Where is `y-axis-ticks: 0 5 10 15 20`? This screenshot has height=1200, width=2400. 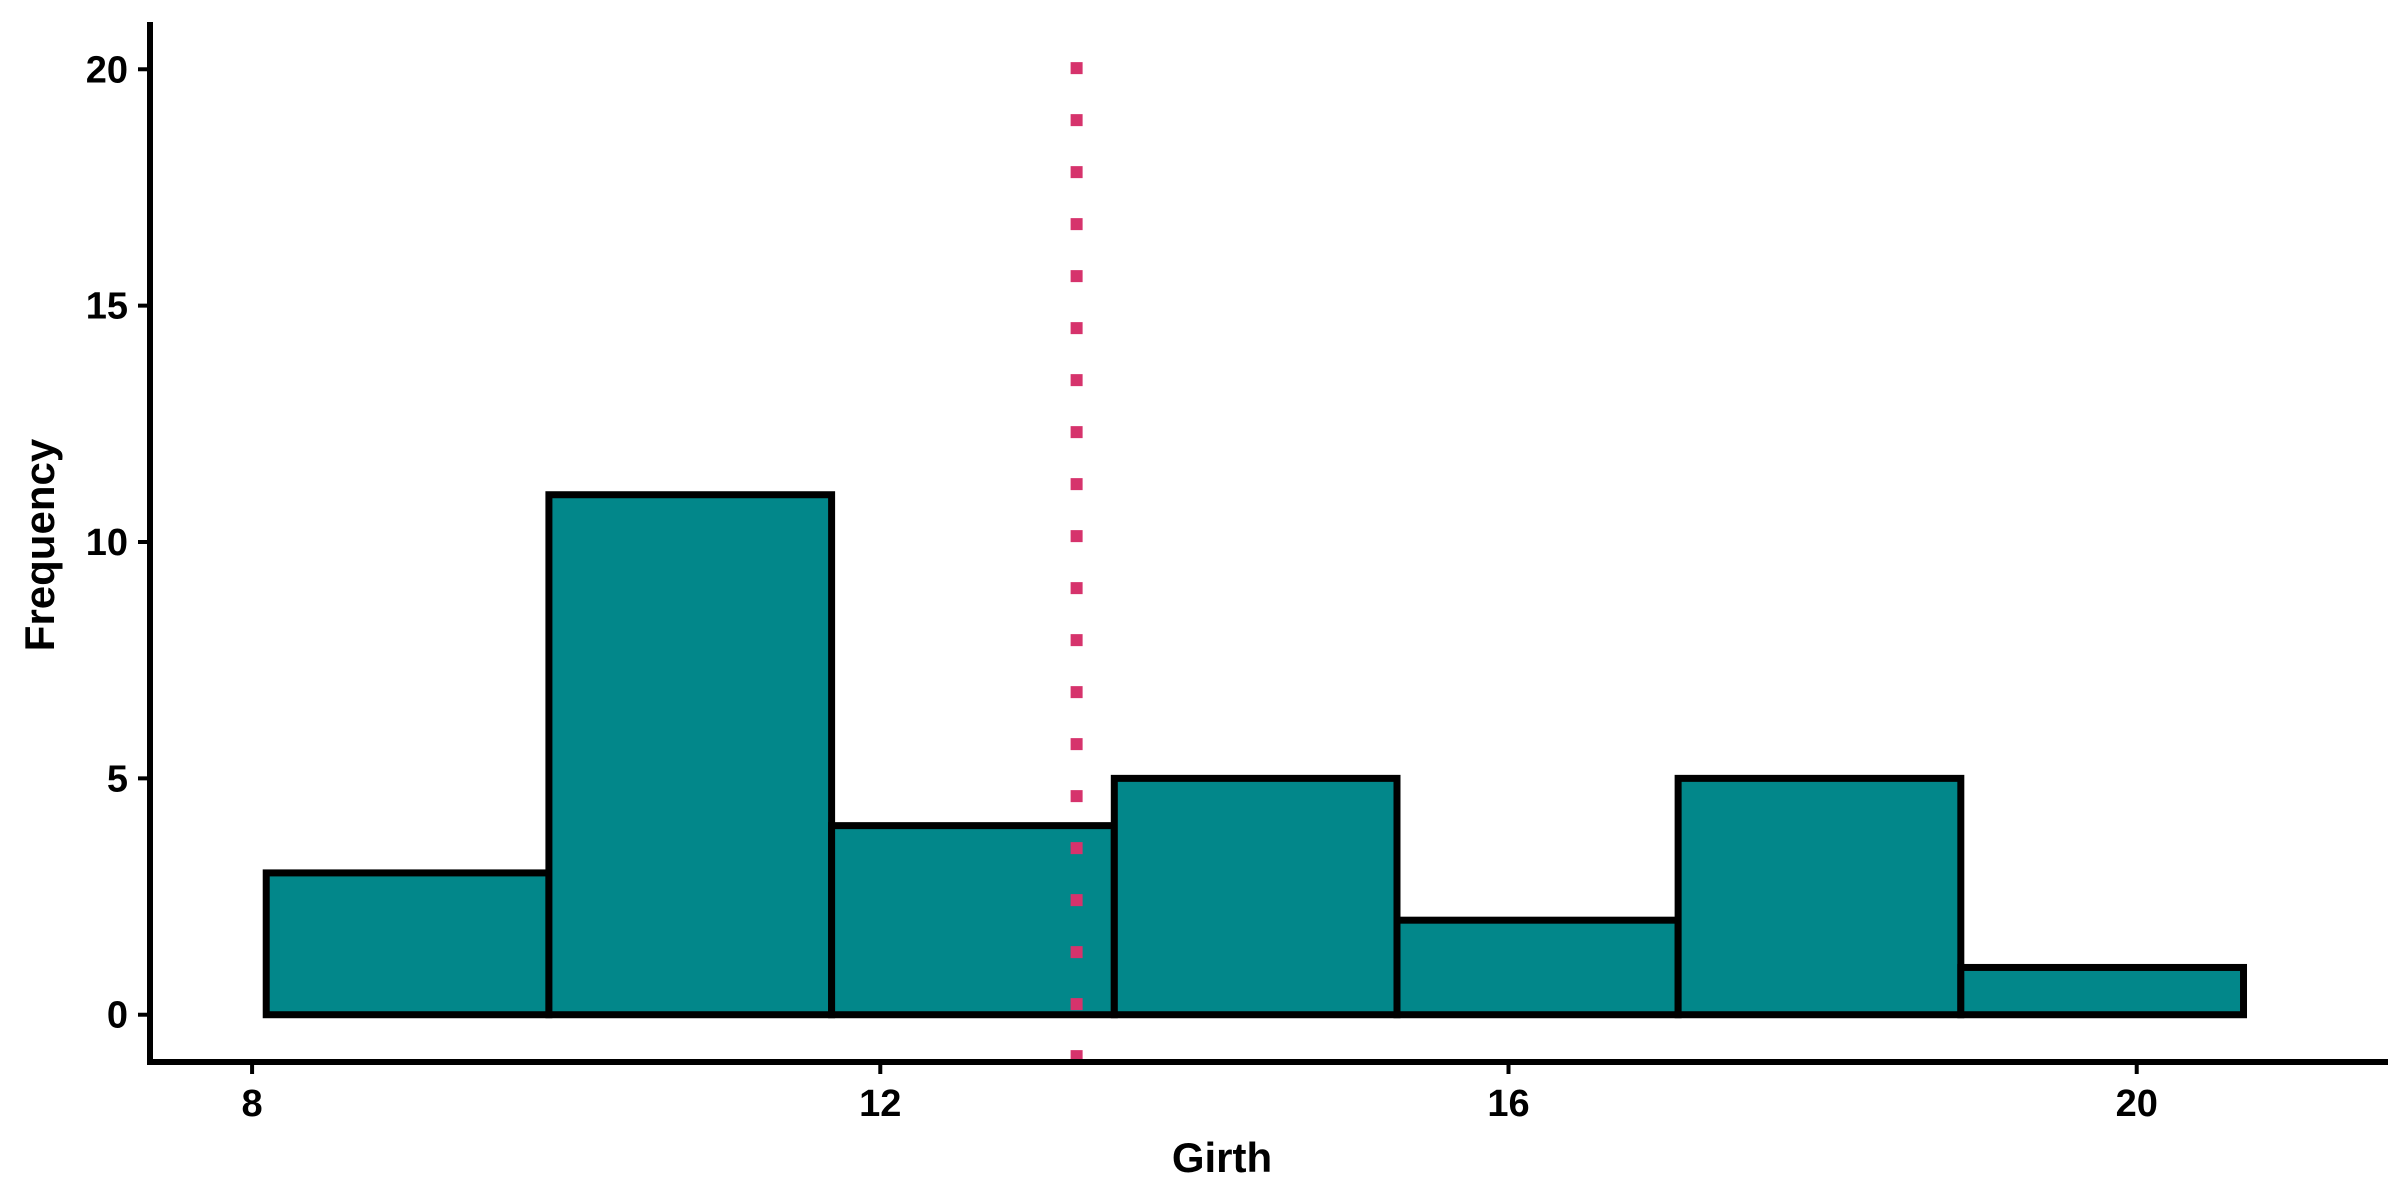
y-axis-ticks: 0 5 10 15 20 is located at coordinates (118, 543).